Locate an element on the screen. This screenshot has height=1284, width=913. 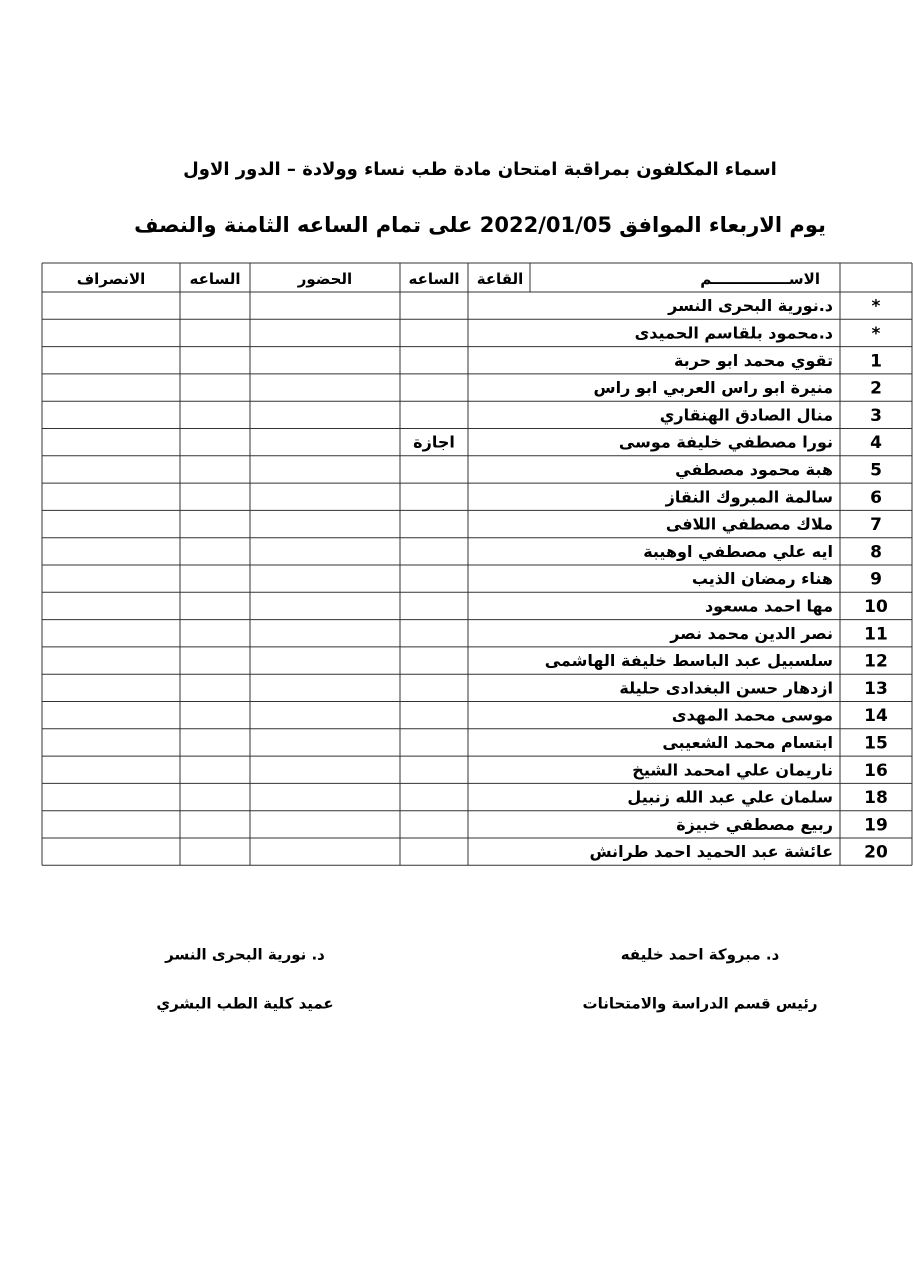
column-header: الاســـــــــــــــم is located at coordinates (760, 279).